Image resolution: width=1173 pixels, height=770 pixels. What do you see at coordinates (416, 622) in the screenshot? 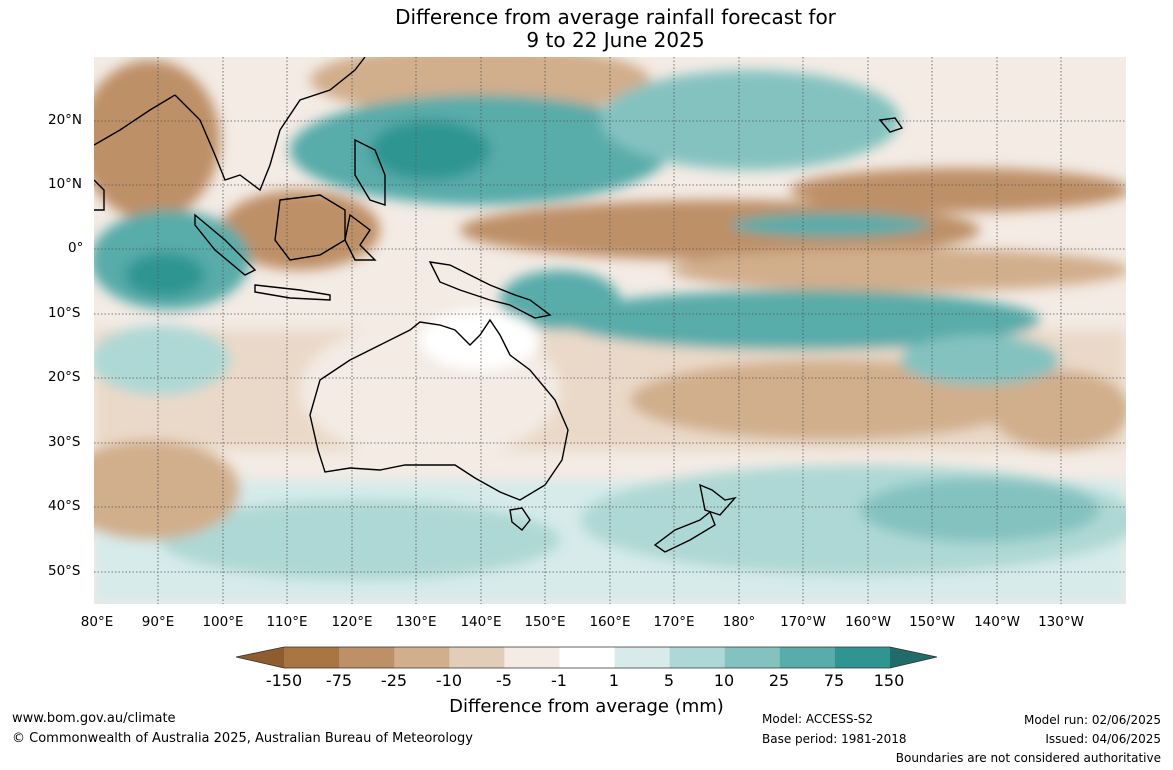
I see `lon-label-130e: 130°E` at bounding box center [416, 622].